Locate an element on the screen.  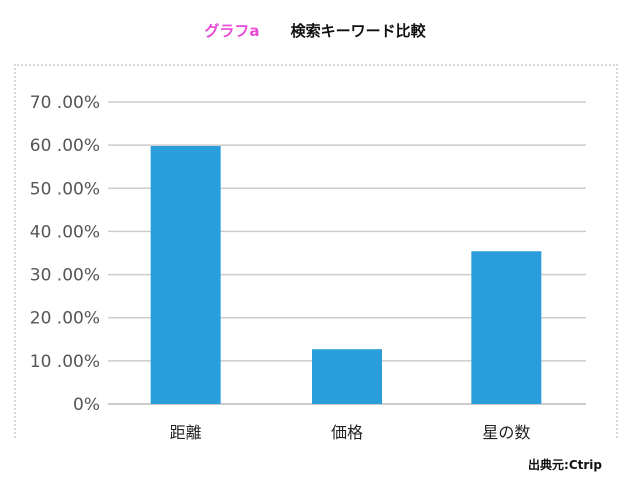
y-tick-label: 40 .00% is located at coordinates (65, 232).